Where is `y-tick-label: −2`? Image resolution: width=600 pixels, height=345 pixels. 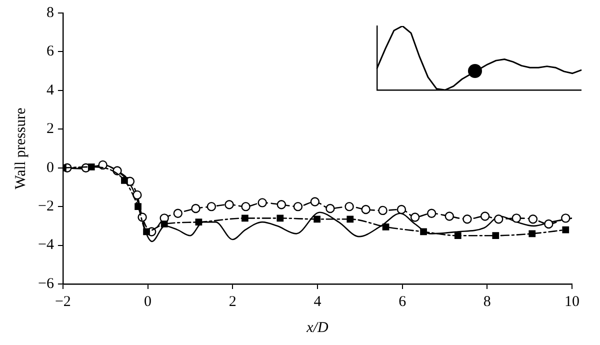
y-tick-label: −2 is located at coordinates (46, 206).